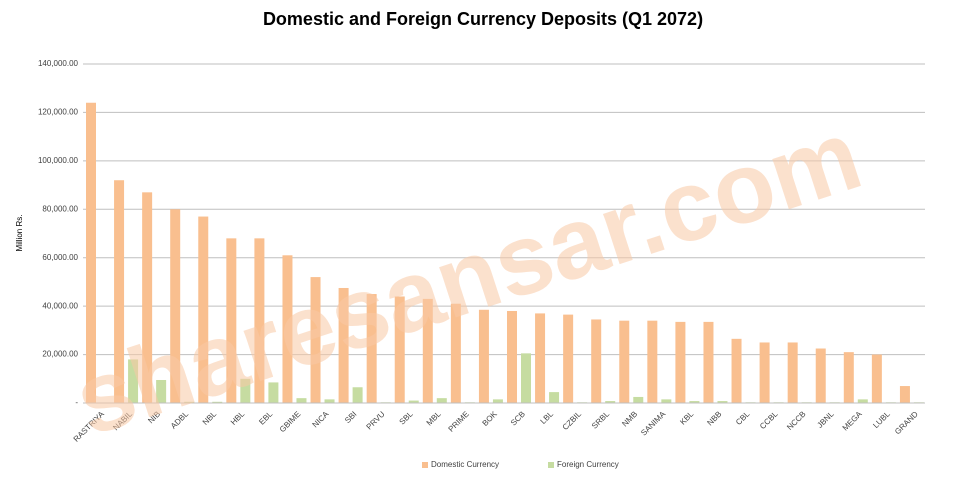 This screenshot has width=967, height=482. I want to click on legend-label: Domestic Currency, so click(465, 464).